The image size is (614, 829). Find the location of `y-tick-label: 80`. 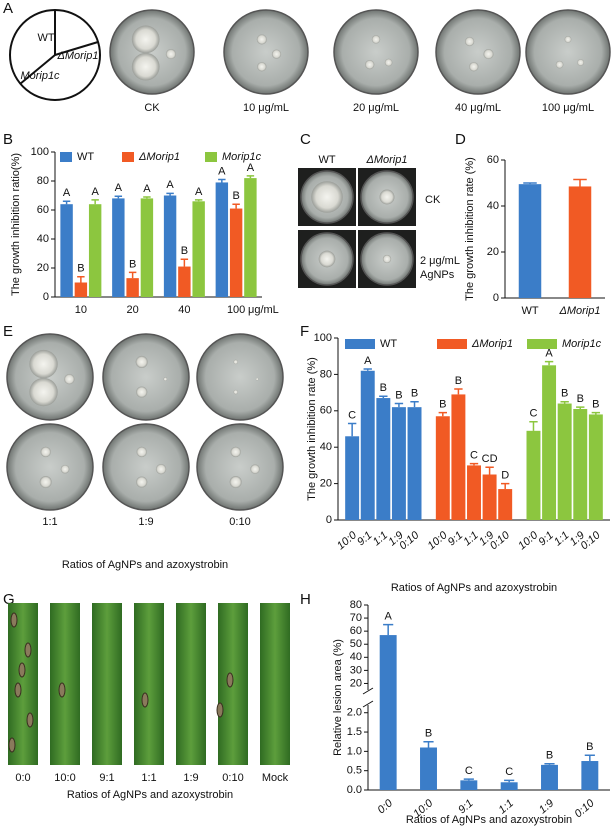

y-tick-label: 80 is located at coordinates (356, 605).